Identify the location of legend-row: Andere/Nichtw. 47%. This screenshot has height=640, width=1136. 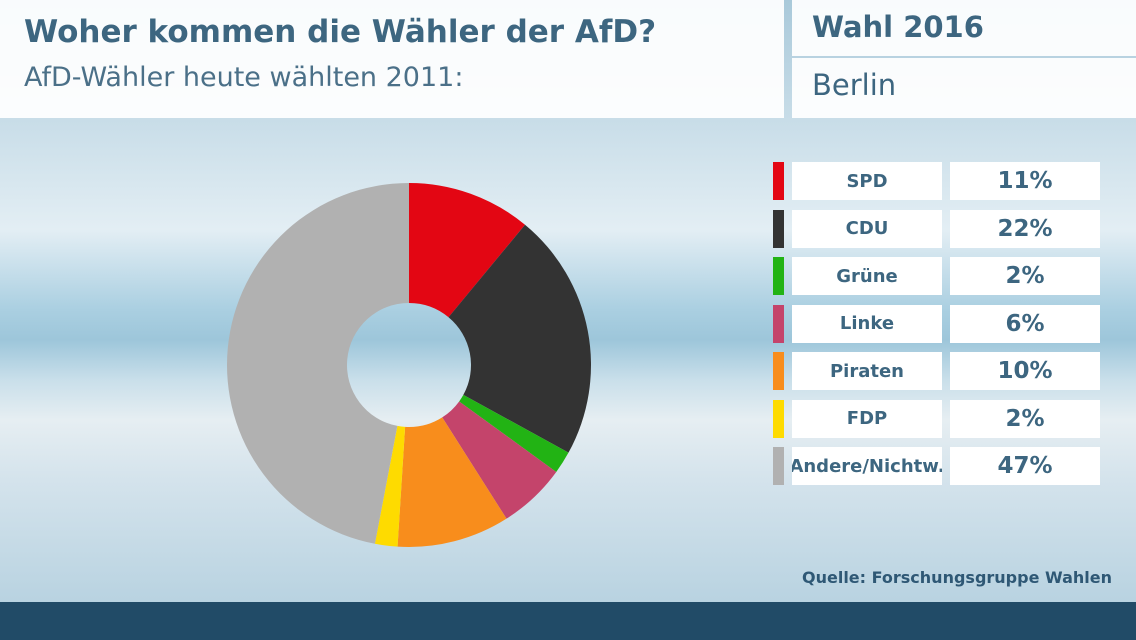
(938, 466).